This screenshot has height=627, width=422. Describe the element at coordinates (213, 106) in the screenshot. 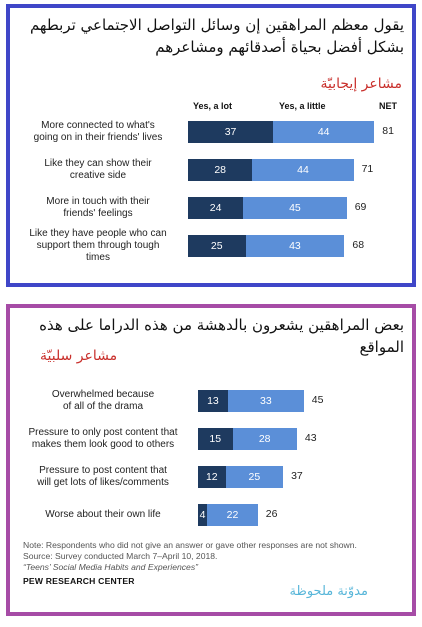

I see `header-yes-a-lot: Yes, a lot` at that location.